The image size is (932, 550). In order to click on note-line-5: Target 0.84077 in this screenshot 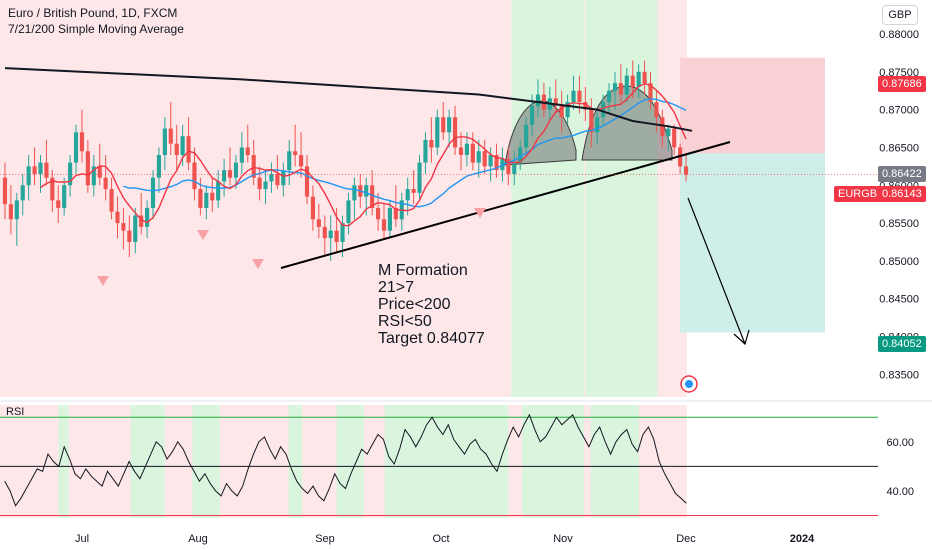, I will do `click(431, 338)`.